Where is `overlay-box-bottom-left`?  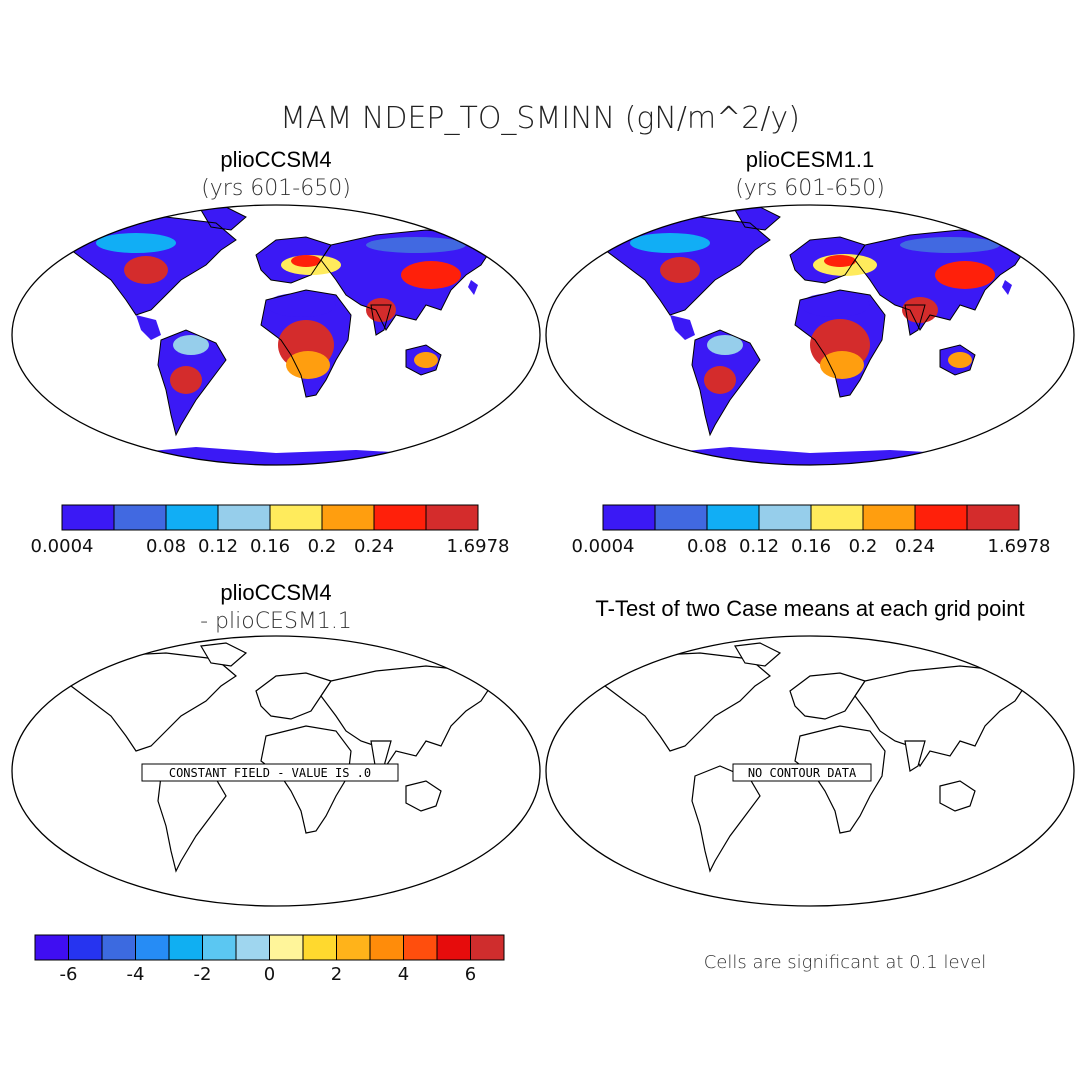 overlay-box-bottom-left is located at coordinates (270, 772).